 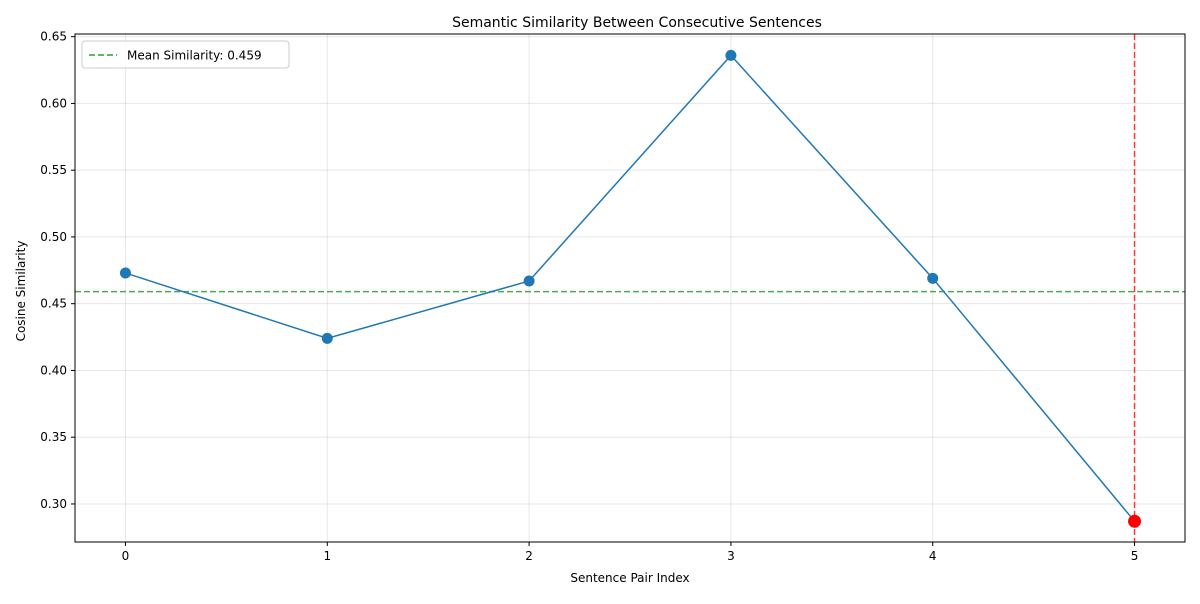 What do you see at coordinates (630, 552) in the screenshot?
I see `x-axis-ticks: 0 1 2 3 4 5` at bounding box center [630, 552].